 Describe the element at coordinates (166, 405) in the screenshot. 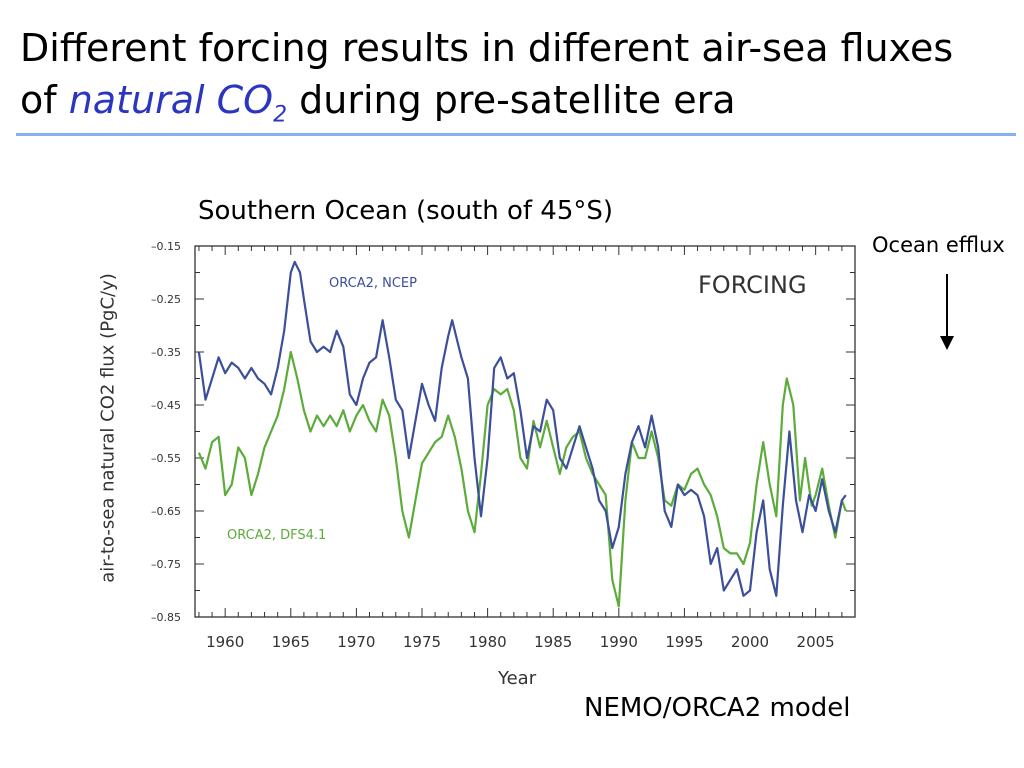

I see `y-tick-label: –0.45` at that location.